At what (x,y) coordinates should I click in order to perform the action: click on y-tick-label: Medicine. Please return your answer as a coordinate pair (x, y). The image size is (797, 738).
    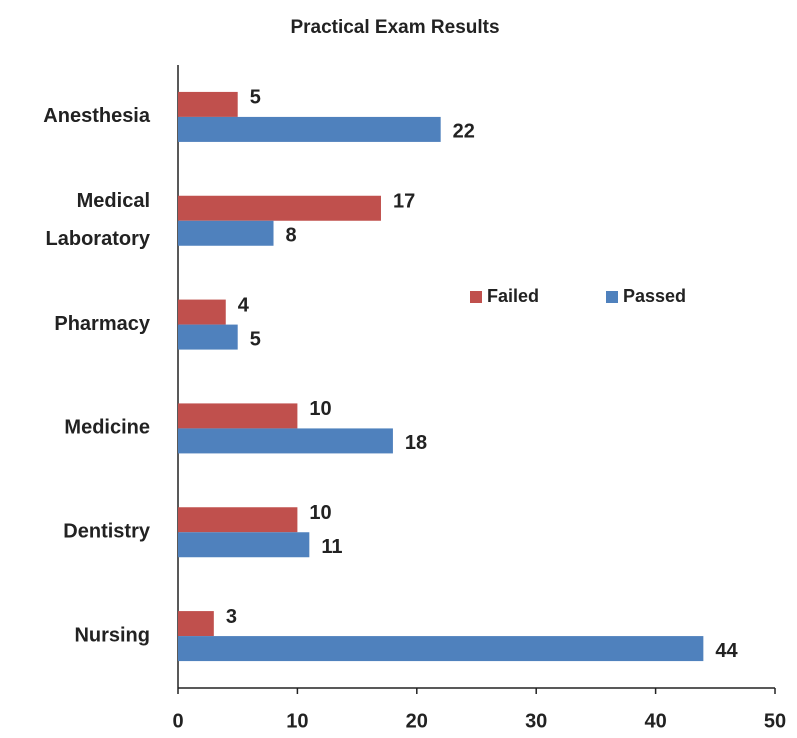
    Looking at the image, I should click on (107, 428).